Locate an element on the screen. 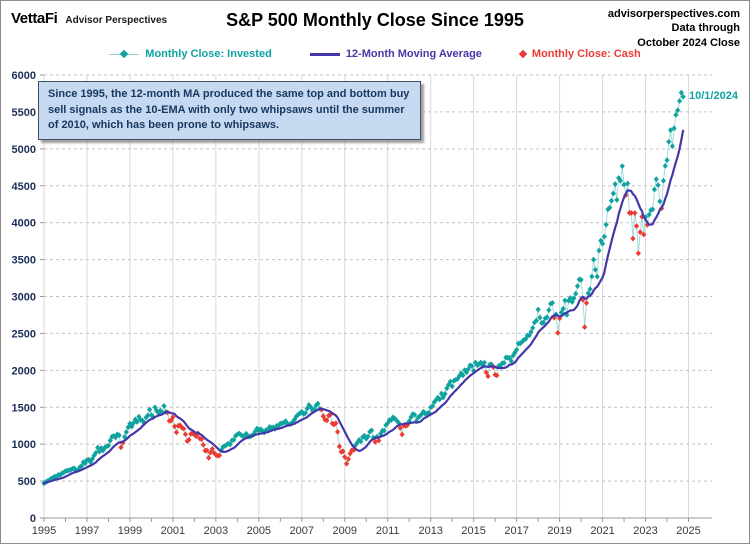 The width and height of the screenshot is (750, 544). legend-label-cash: Monthly Close: Cash is located at coordinates (586, 54).